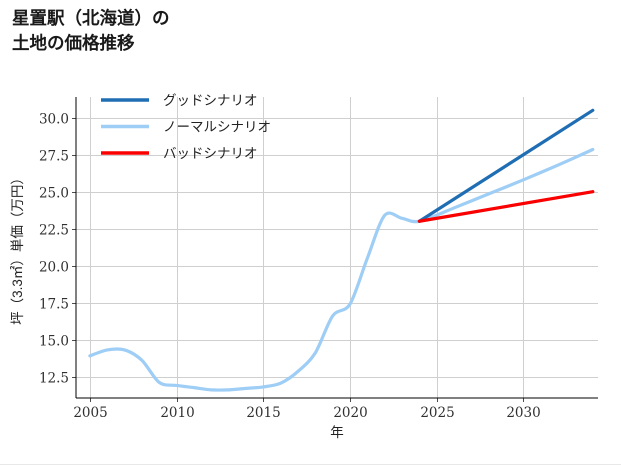 This screenshot has height=465, width=621. What do you see at coordinates (54, 230) in the screenshot?
I see `y-tick-label: 22.5` at bounding box center [54, 230].